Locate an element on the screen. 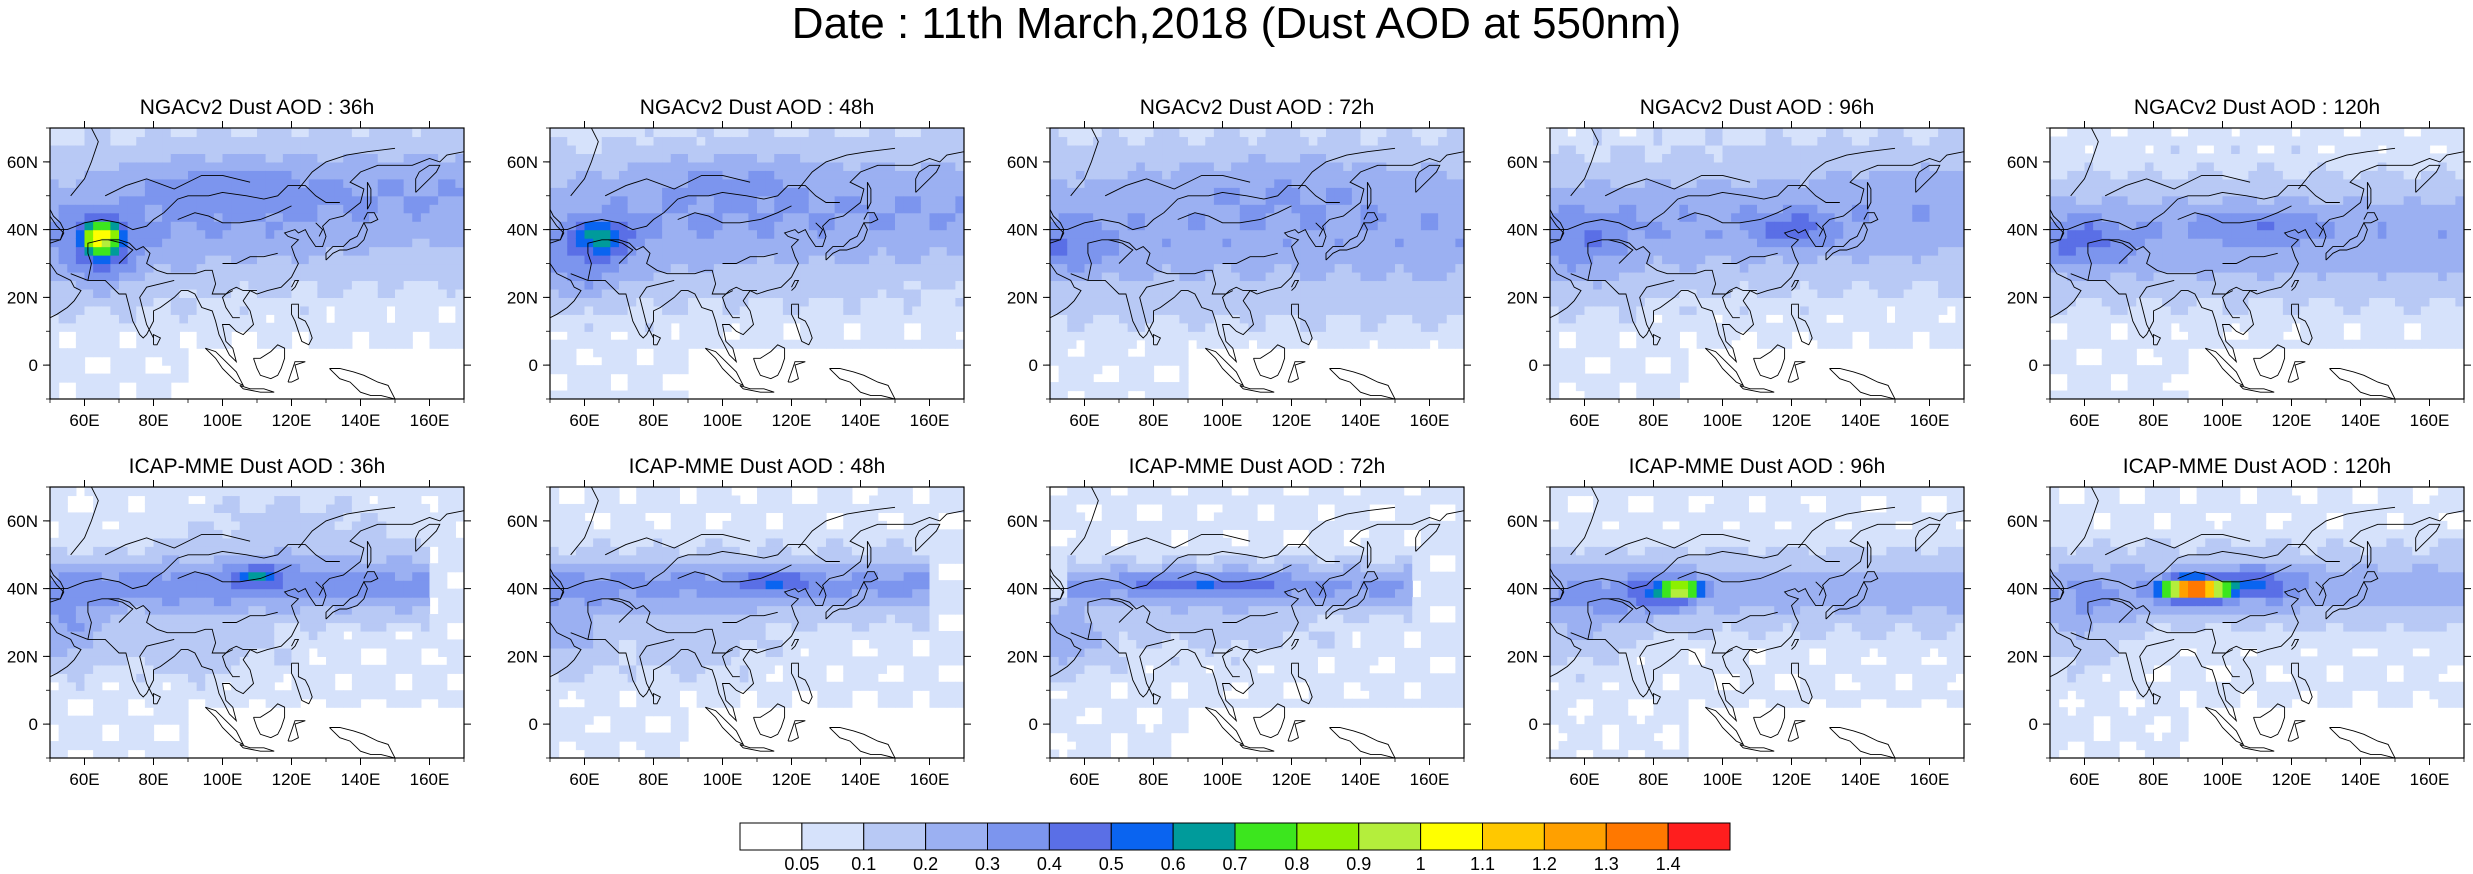 This screenshot has width=2473, height=874. panel-title: NGACv2 Dust AOD : 96h is located at coordinates (1757, 107).